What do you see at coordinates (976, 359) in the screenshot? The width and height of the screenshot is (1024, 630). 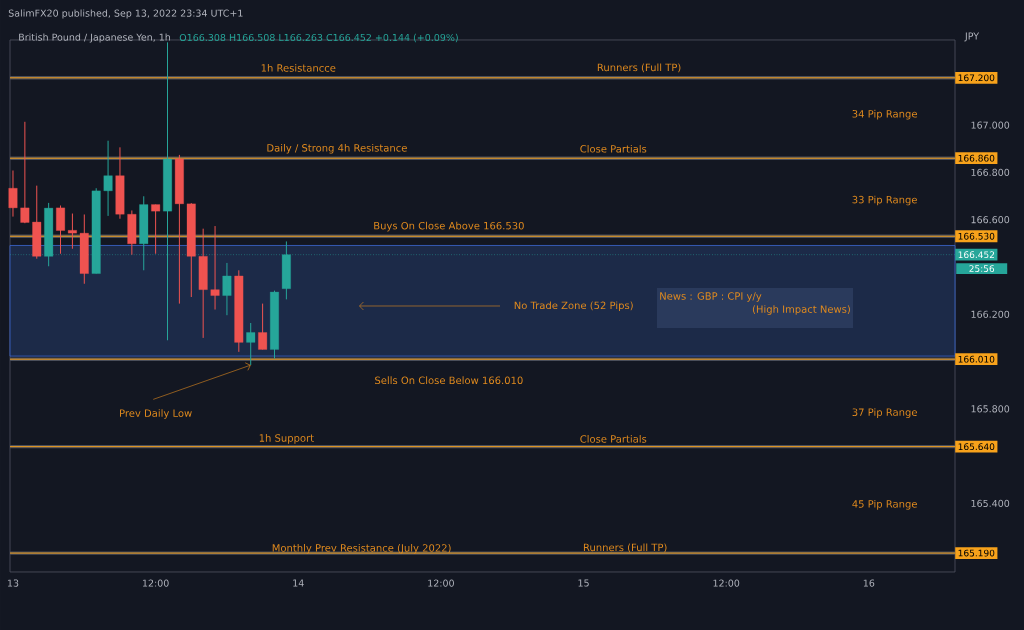 I see `ref-line-label: 166.010` at bounding box center [976, 359].